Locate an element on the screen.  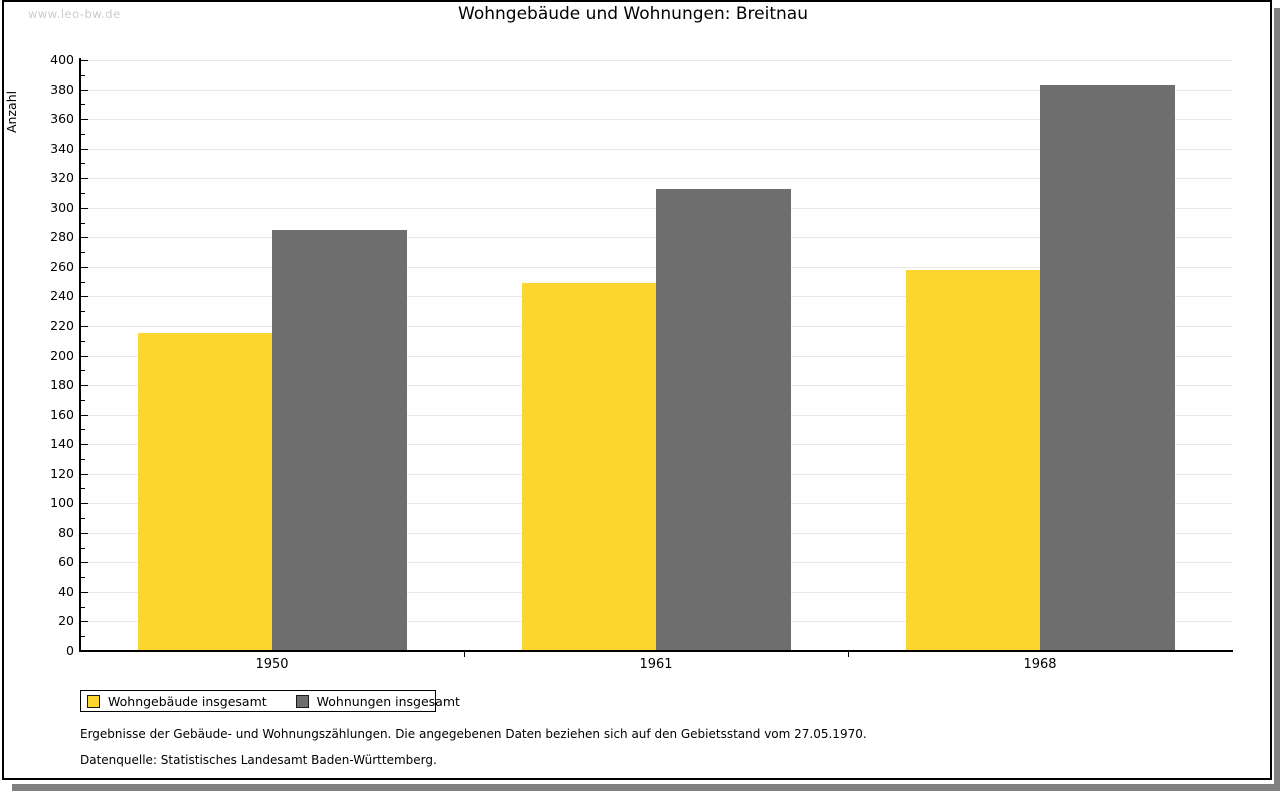
bar-wohnungen-1961 is located at coordinates (723, 420).